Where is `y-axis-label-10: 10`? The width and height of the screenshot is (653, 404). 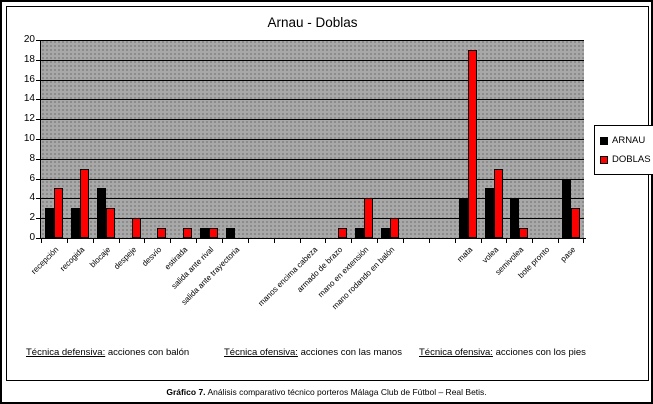
y-axis-label-10: 10 is located at coordinates (29, 138).